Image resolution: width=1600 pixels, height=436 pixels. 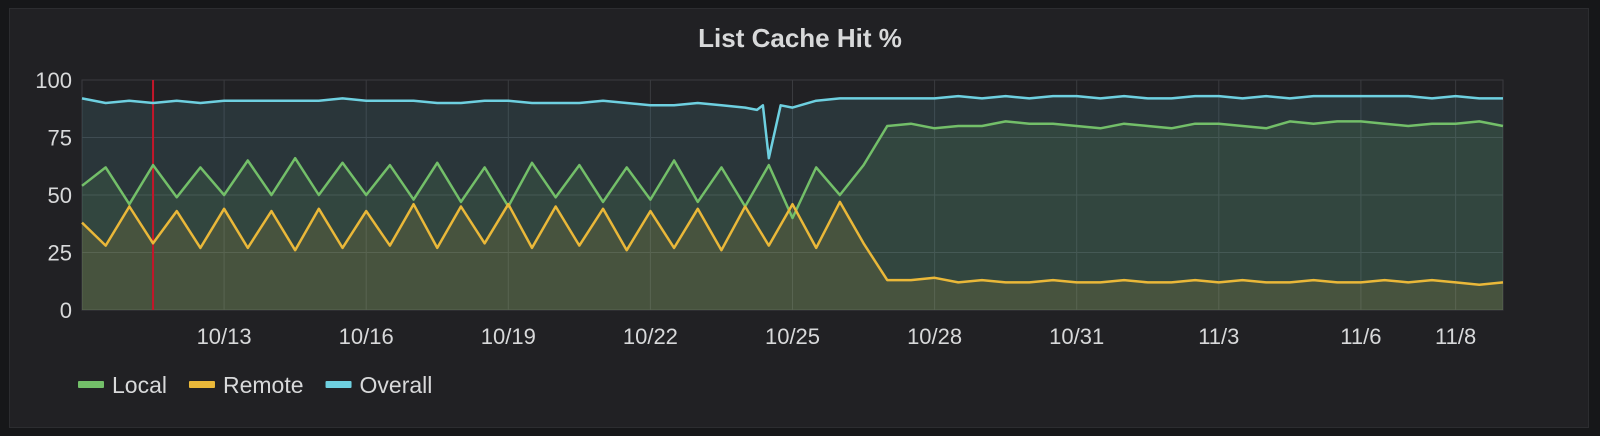 I want to click on legend-item-local: Local, so click(x=122, y=385).